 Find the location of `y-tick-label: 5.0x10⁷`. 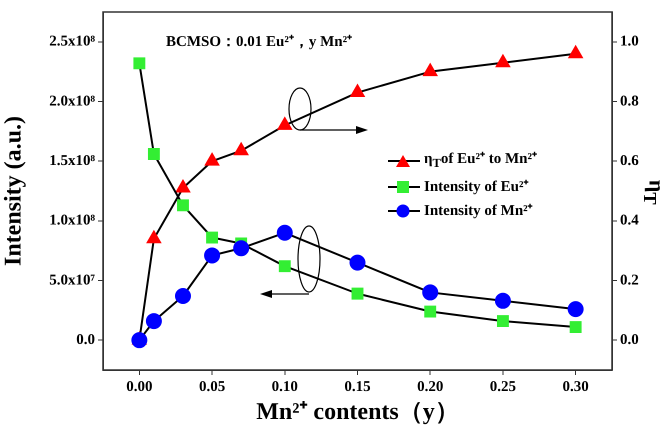

y-tick-label: 5.0x10⁷ is located at coordinates (72, 280).